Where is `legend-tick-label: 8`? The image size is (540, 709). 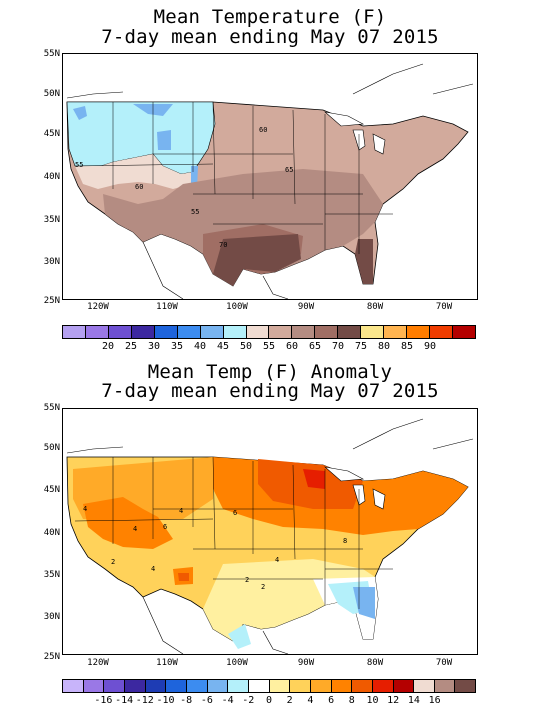
legend-tick-label: 8 is located at coordinates (351, 700).